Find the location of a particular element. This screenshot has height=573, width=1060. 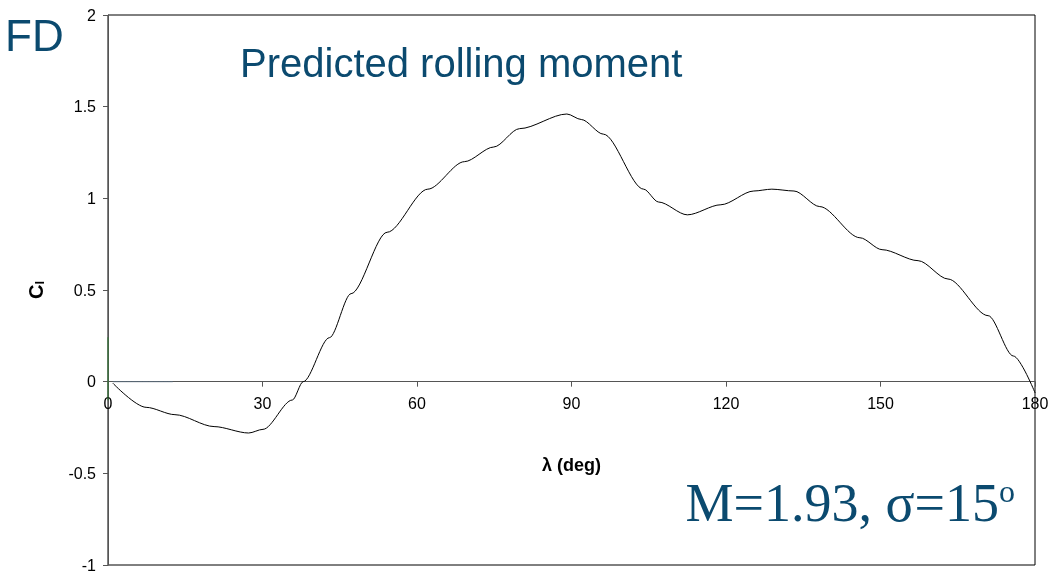

x-axis-title: λ (deg) is located at coordinates (571, 464).